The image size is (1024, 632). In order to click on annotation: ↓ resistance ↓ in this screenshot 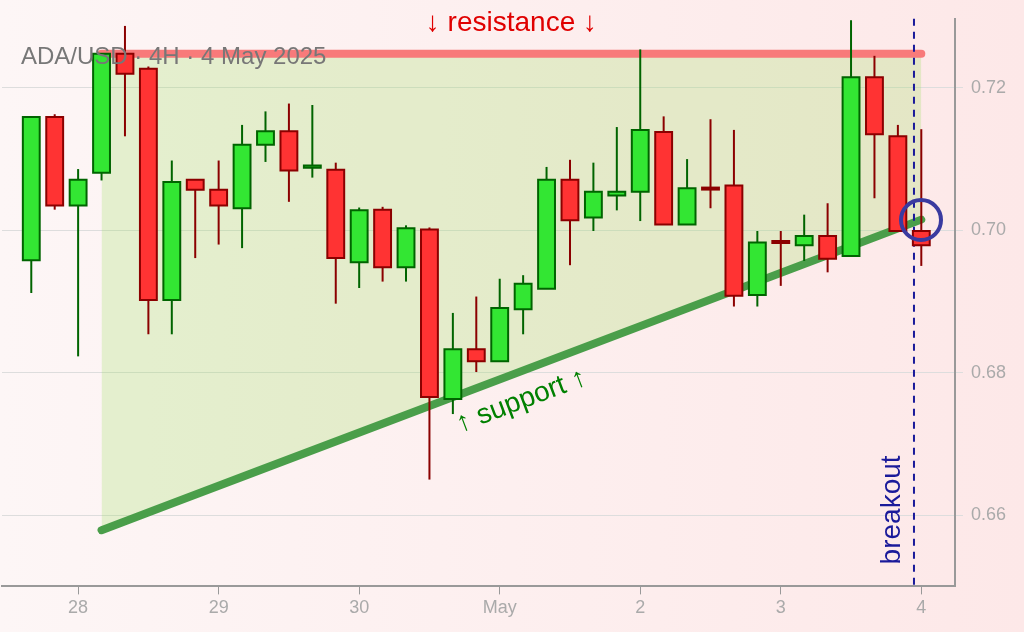, I will do `click(511, 22)`.